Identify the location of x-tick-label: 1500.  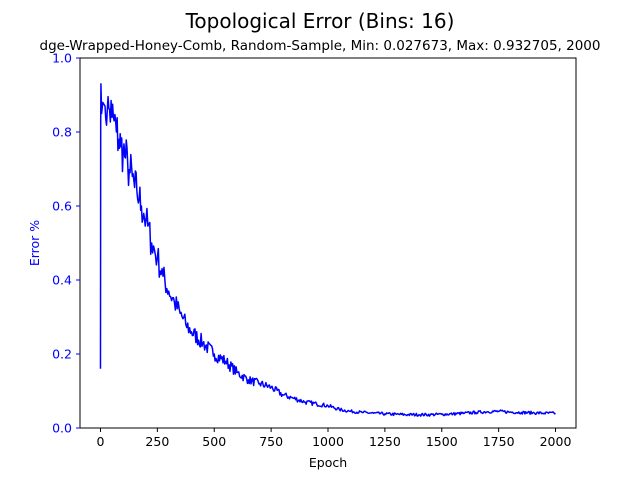
(442, 441).